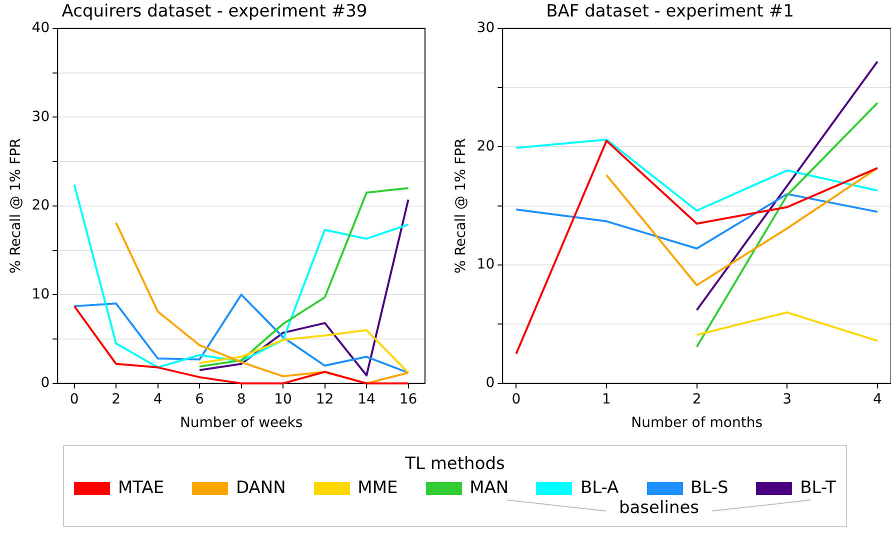 Image resolution: width=891 pixels, height=535 pixels. Describe the element at coordinates (378, 488) in the screenshot. I see `legend-label: MME` at that location.